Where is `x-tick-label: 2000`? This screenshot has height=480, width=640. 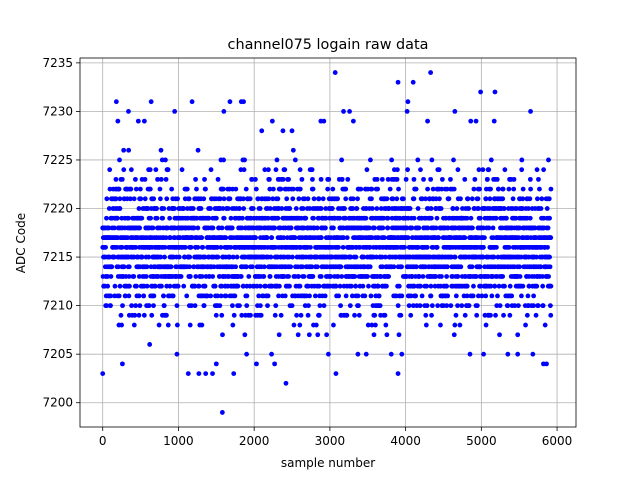 x-tick-label: 2000 is located at coordinates (254, 441).